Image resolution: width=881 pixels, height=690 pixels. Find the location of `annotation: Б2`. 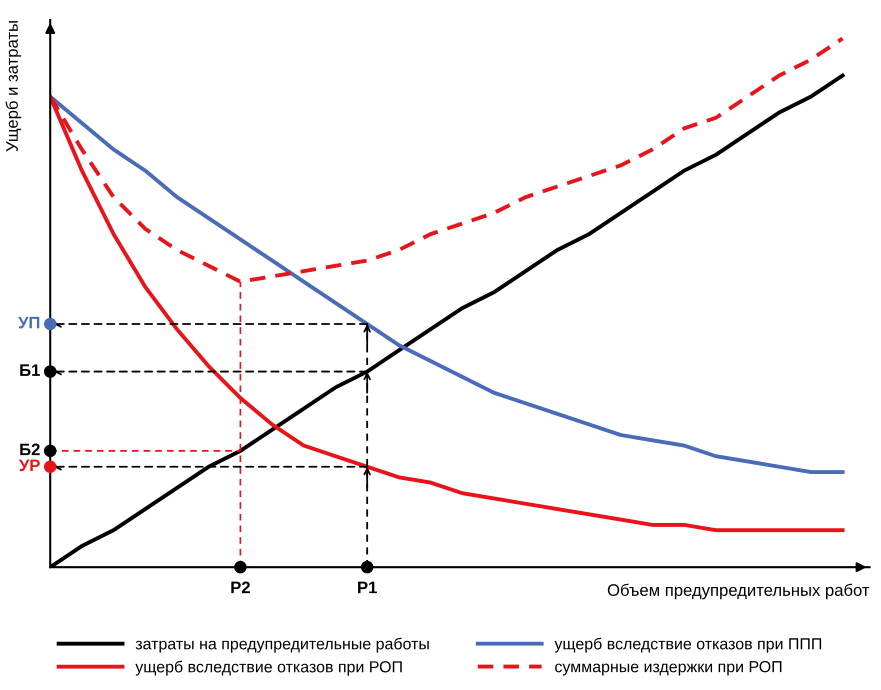

annotation: Б2 is located at coordinates (30, 450).